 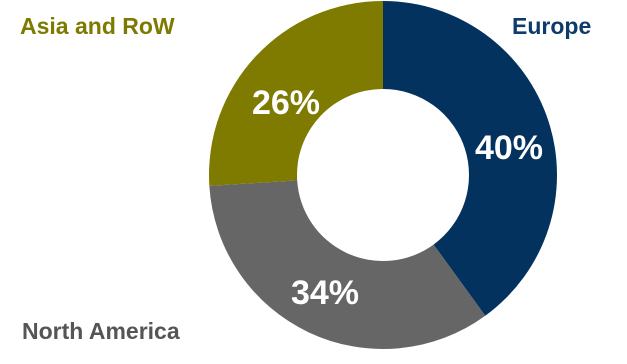 What do you see at coordinates (286, 103) in the screenshot?
I see `value-label-asia-and-row: 26%` at bounding box center [286, 103].